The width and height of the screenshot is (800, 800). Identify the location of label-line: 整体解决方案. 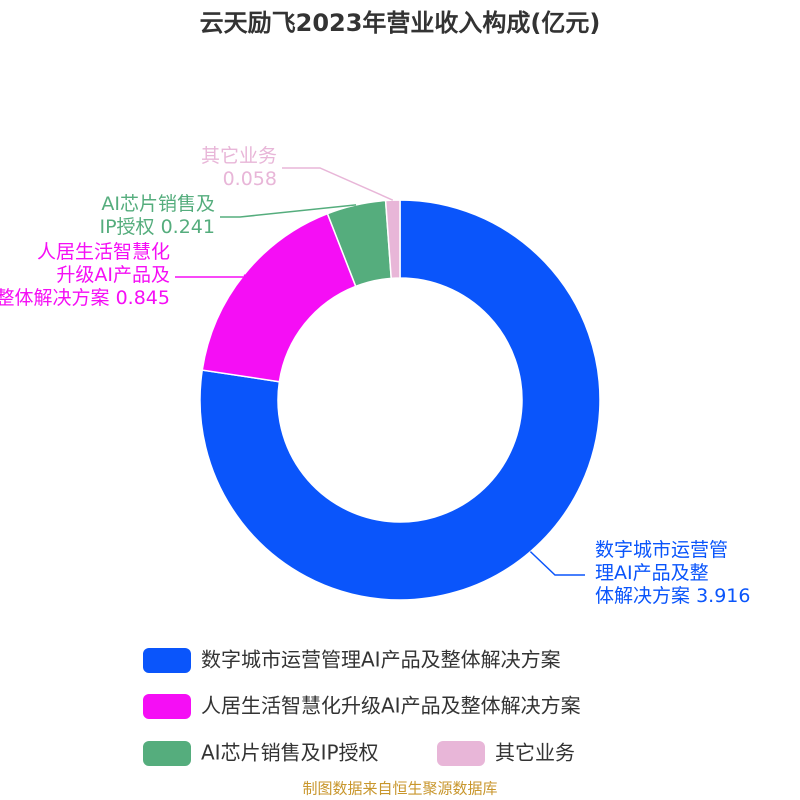
(55, 298).